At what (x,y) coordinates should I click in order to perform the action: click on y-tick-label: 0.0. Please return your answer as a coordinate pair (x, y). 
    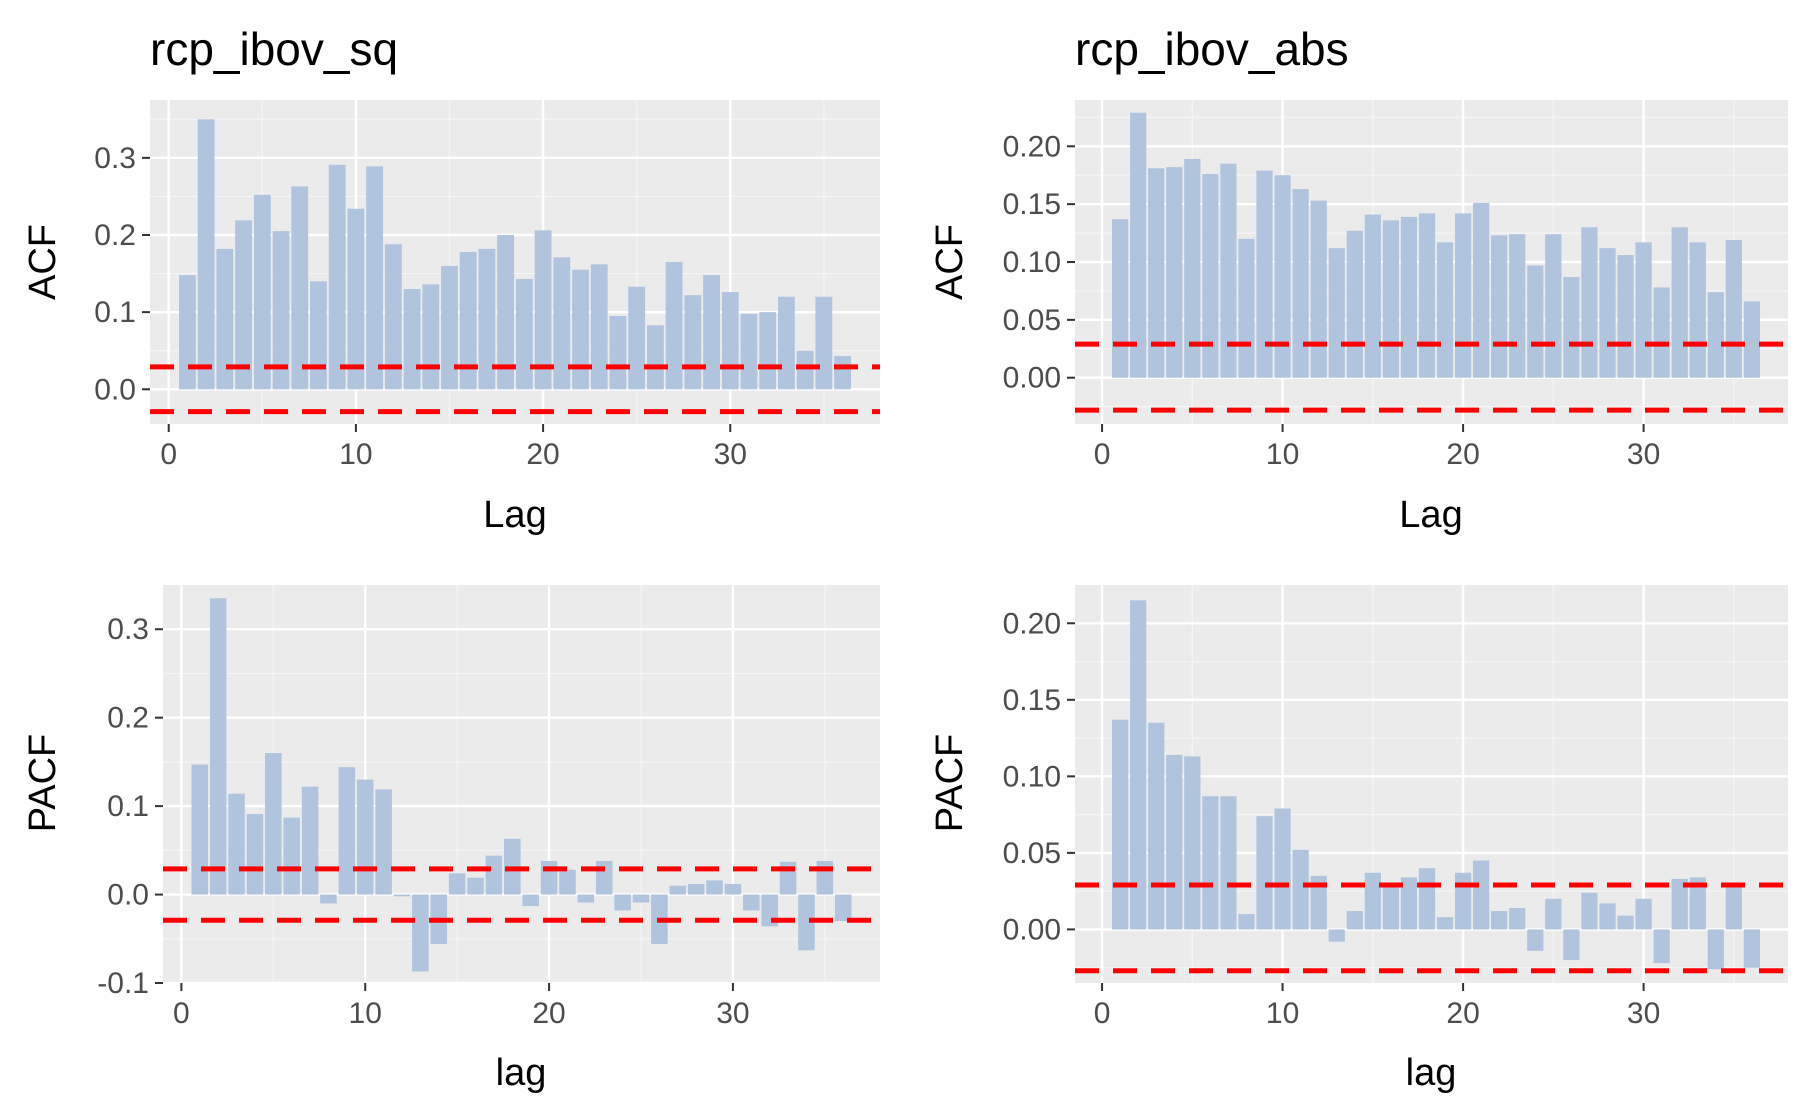
    Looking at the image, I should click on (128, 895).